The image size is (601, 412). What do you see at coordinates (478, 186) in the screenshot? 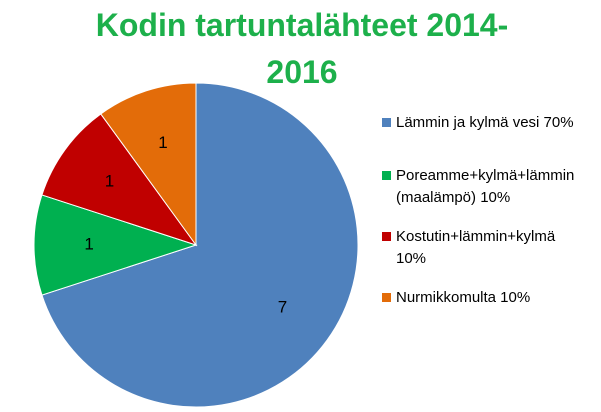
I see `legend-item-2: Poreamme+kylmä+lämmin (maalämpö) 10%` at bounding box center [478, 186].